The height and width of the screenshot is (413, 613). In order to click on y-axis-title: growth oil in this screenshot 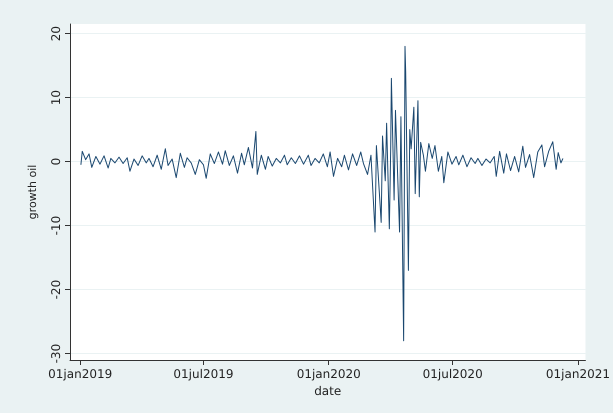, I will do `click(32, 192)`.